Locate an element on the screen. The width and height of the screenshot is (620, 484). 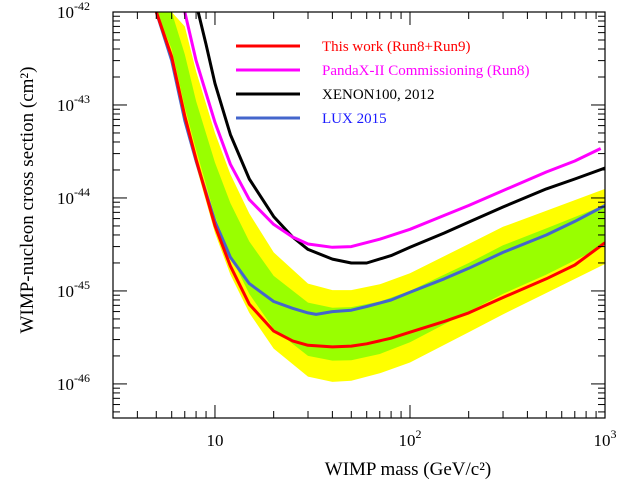
y-axis-title: WIMP-nucleon cross section (cm²) is located at coordinates (27, 200).